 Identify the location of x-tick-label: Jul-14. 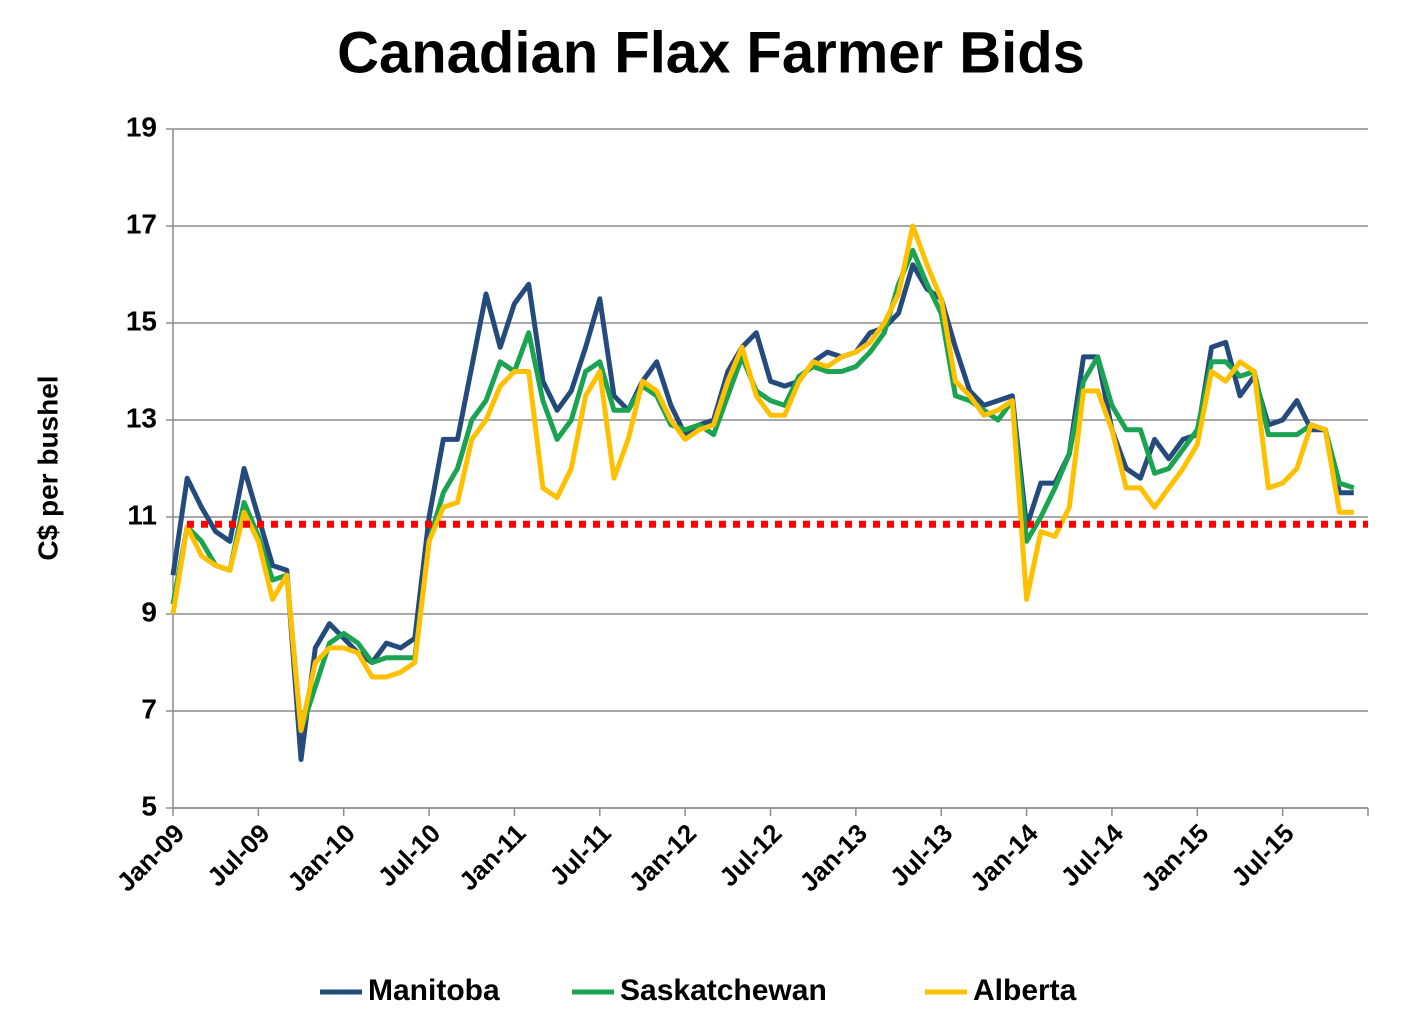
(1092, 855).